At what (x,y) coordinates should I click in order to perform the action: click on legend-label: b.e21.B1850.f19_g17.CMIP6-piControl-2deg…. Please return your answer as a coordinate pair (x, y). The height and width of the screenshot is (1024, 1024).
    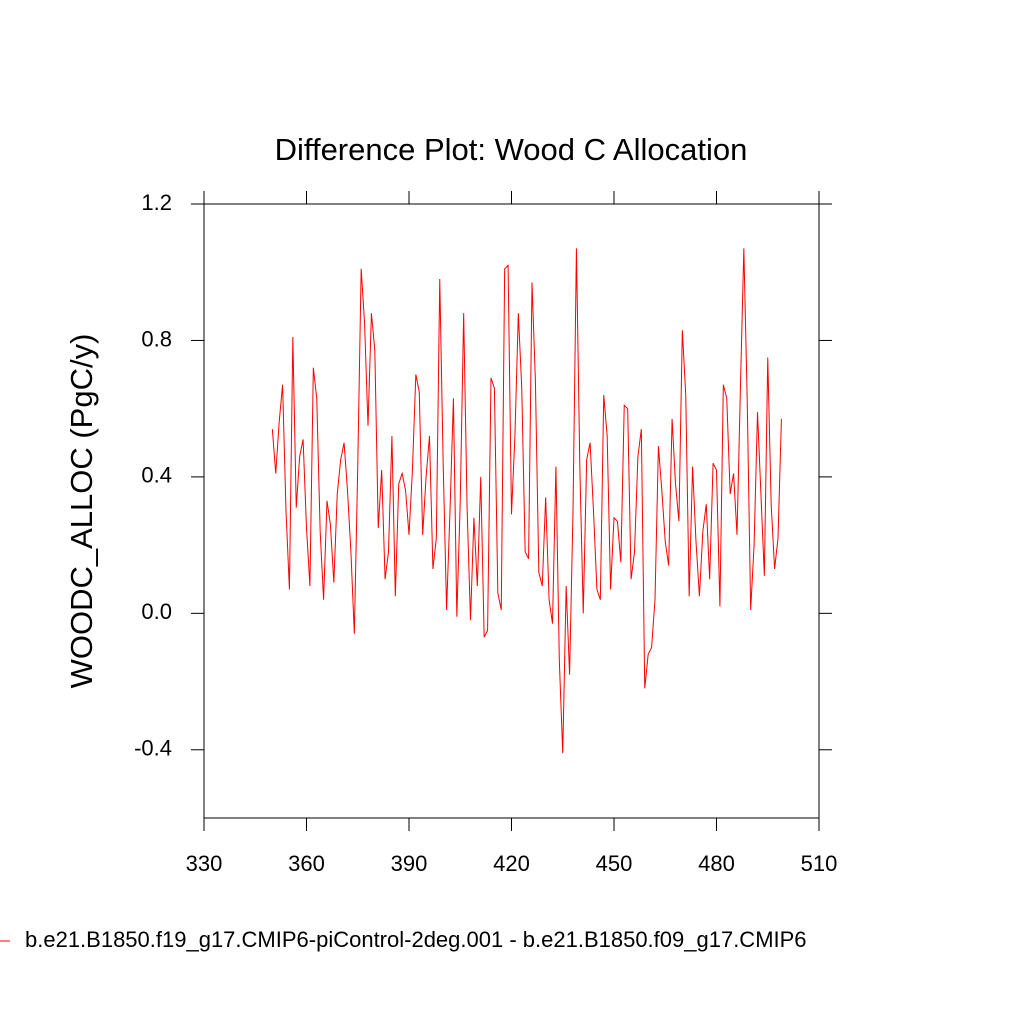
    Looking at the image, I should click on (416, 939).